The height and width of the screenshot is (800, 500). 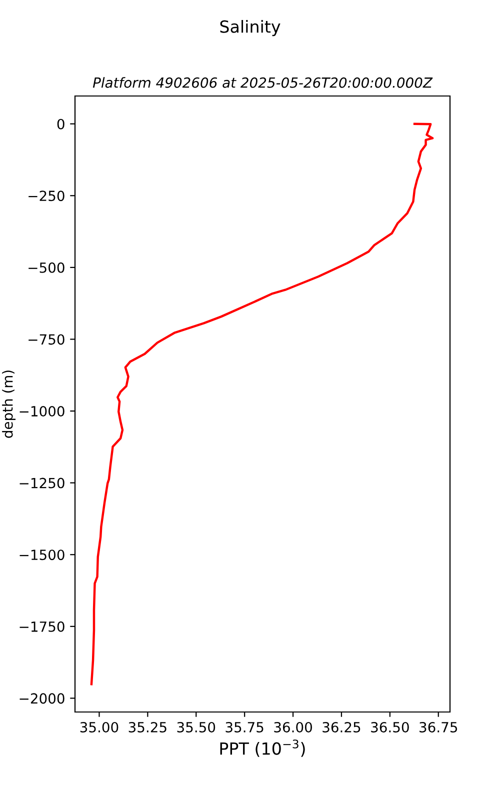 I want to click on y-tick-label: 0, so click(x=60, y=124).